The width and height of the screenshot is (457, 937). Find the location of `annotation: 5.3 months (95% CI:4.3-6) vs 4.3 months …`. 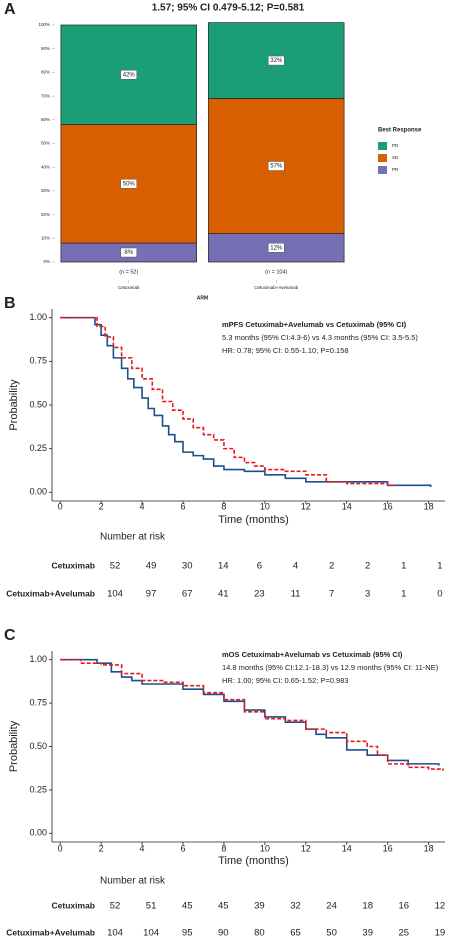

annotation: 5.3 months (95% CI:4.3-6) vs 4.3 months … is located at coordinates (320, 337).